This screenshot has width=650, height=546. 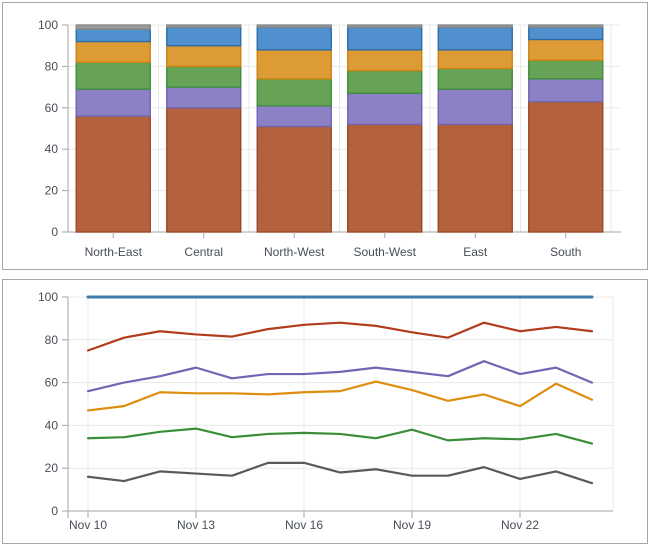 I want to click on bar-segment-purple-South-West, so click(x=385, y=109).